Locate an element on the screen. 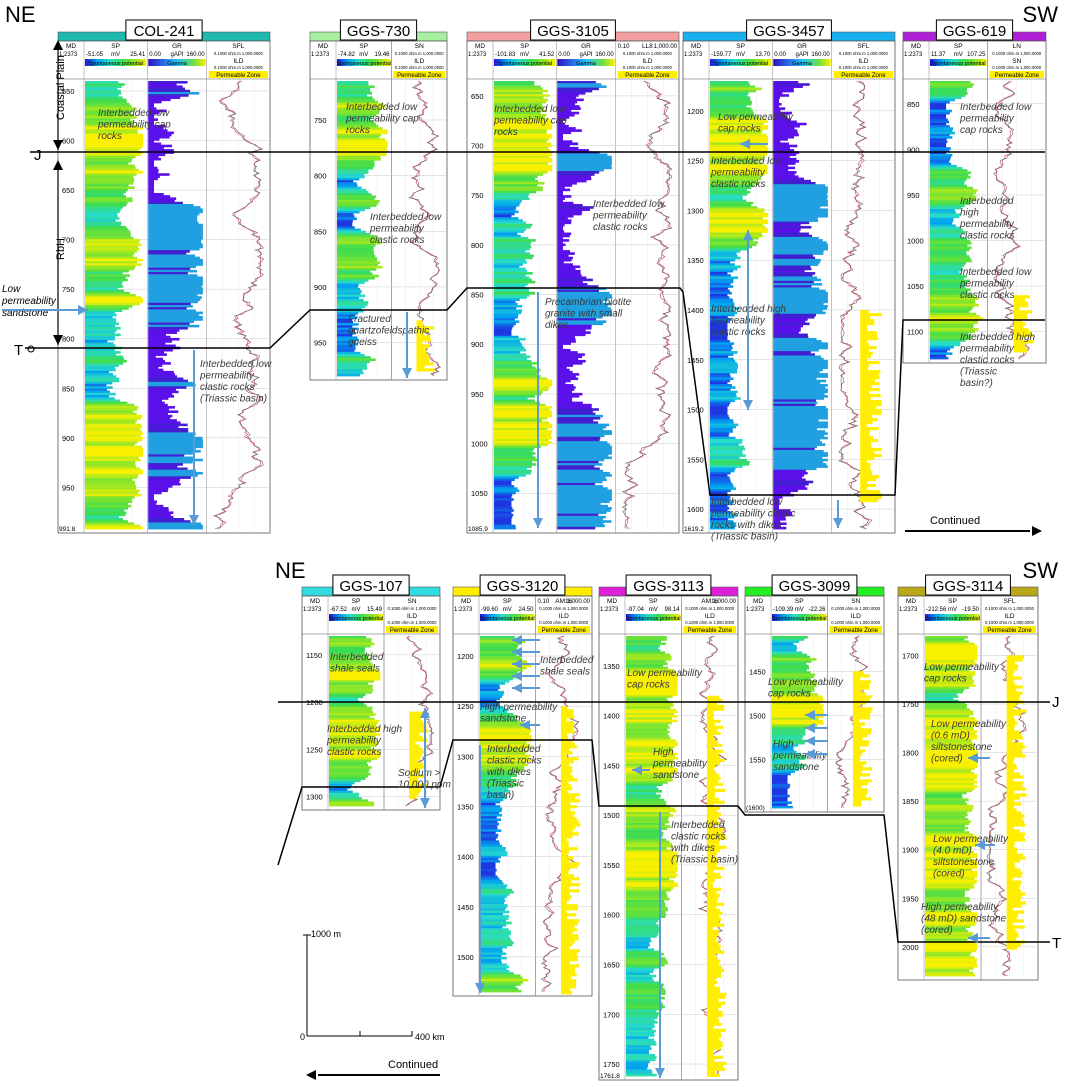 Image resolution: width=1065 pixels, height=1087 pixels. note-ggs619-low-line: Interbedded low is located at coordinates (996, 272).